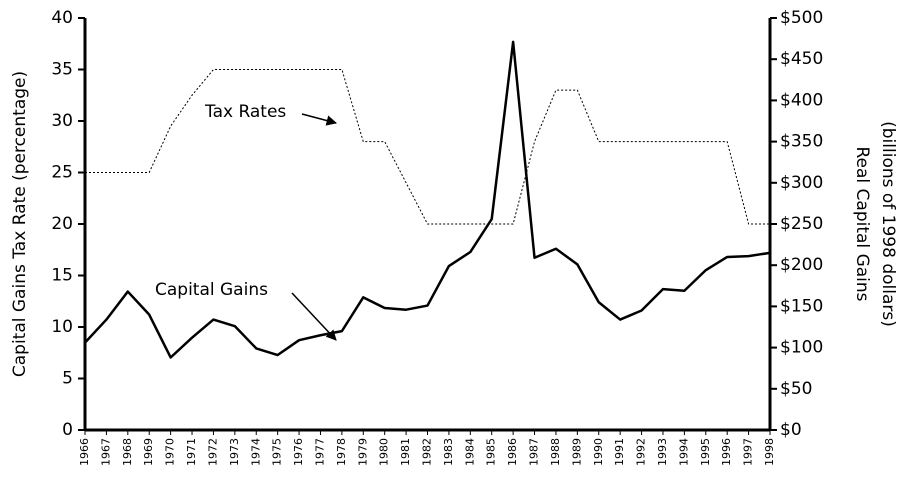 The width and height of the screenshot is (905, 486). Describe the element at coordinates (801, 59) in the screenshot. I see `y2-tick-label: $450` at that location.